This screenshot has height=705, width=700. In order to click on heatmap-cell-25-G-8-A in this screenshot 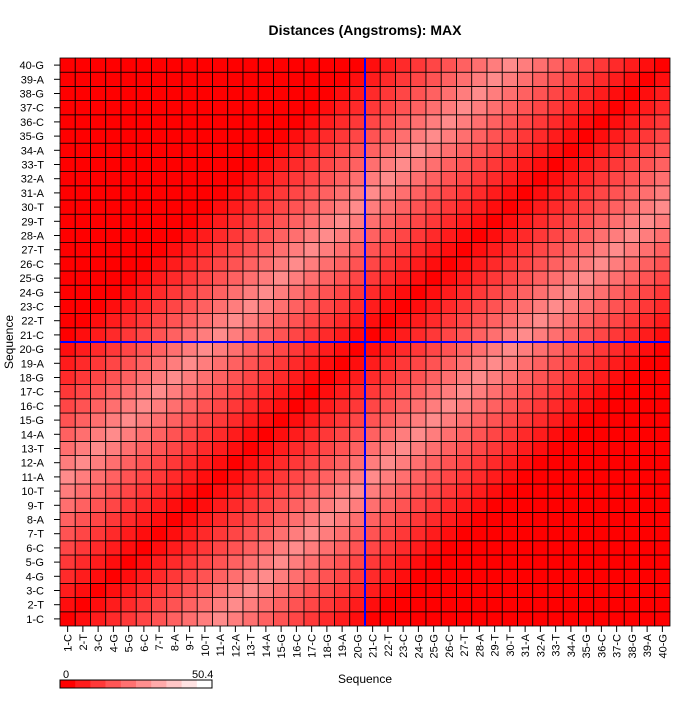, I will do `click(433, 520)`.